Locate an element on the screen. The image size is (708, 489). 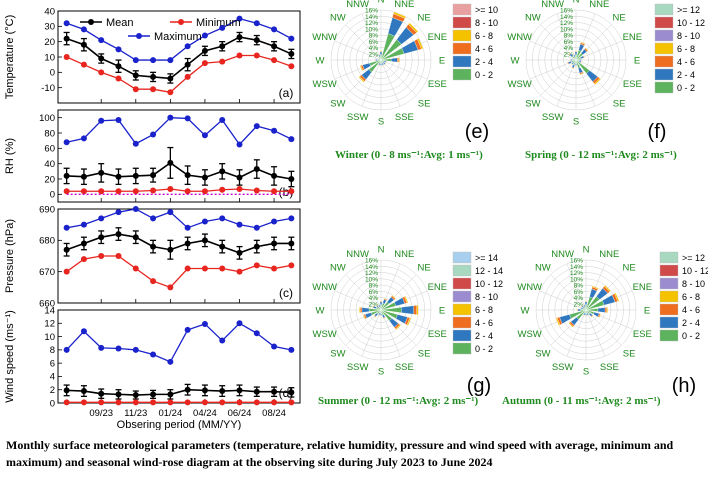
rose-ring-label: 2% is located at coordinates (374, 304).